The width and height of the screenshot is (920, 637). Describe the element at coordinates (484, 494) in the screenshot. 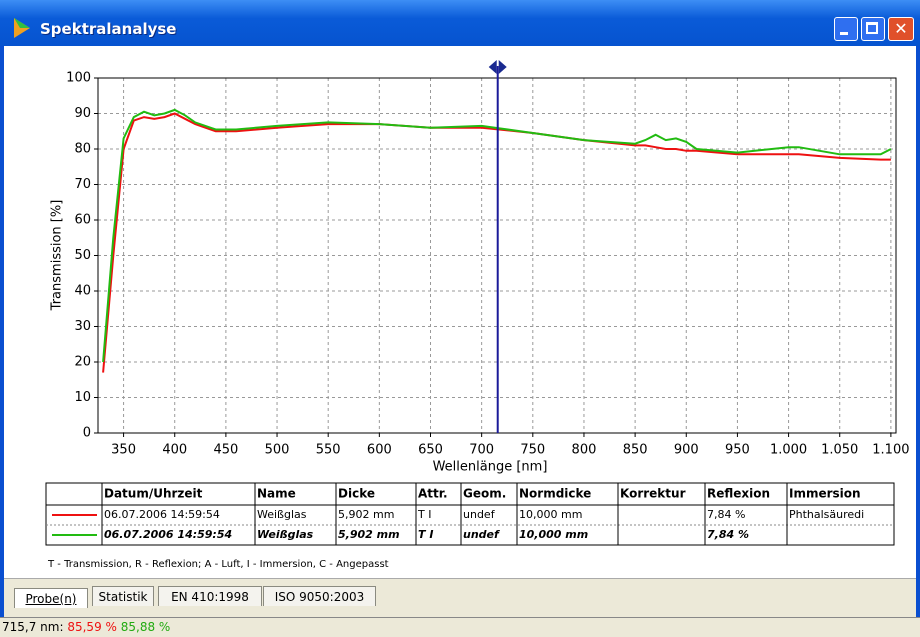

I see `table-header: Geom.` at that location.